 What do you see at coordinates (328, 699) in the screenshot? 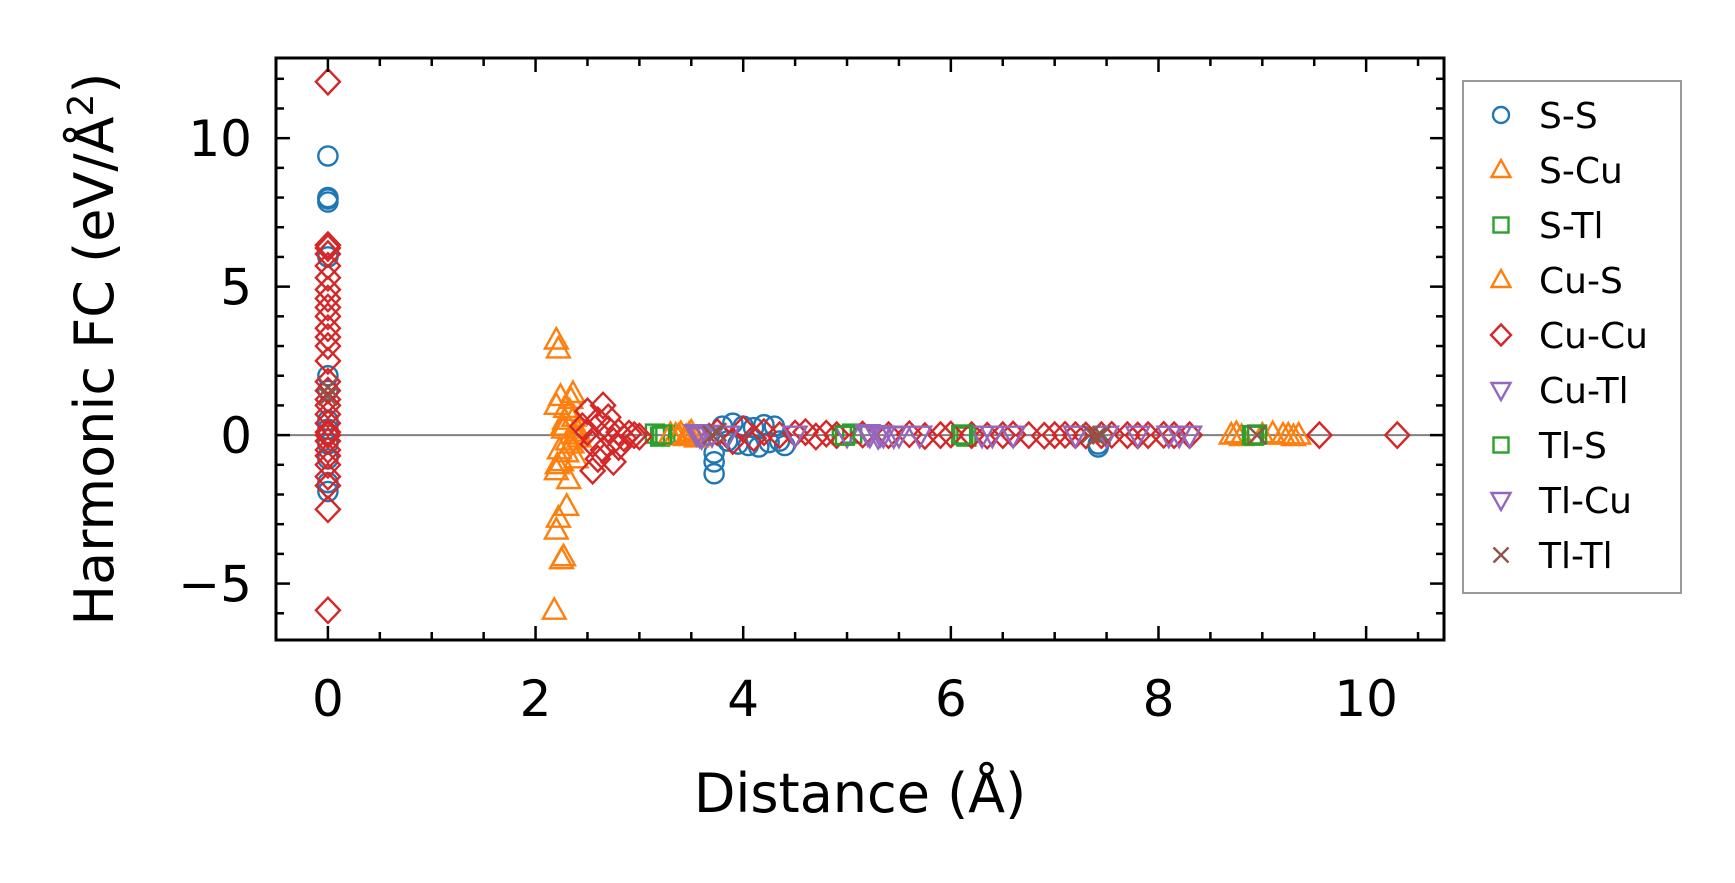
I see `x-tick-label: 0` at bounding box center [328, 699].